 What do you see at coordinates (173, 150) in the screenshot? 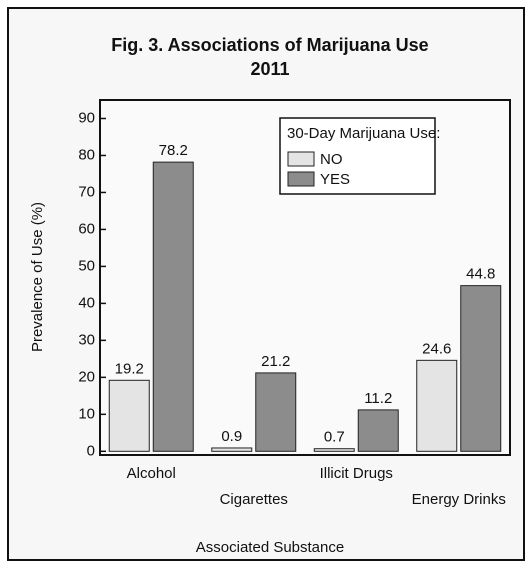
I see `value-label: 78.2` at bounding box center [173, 150].